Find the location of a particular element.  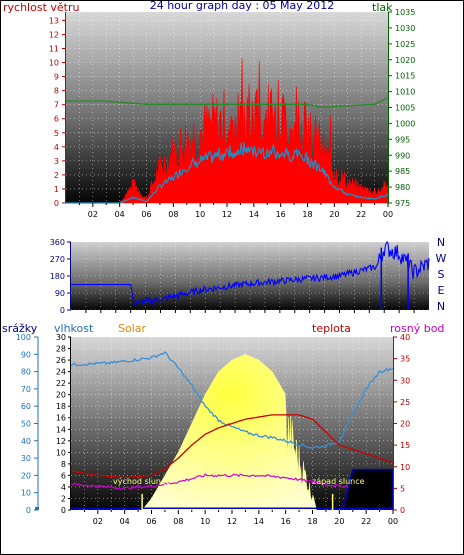

y-right-tick-label: 1015 is located at coordinates (405, 76).